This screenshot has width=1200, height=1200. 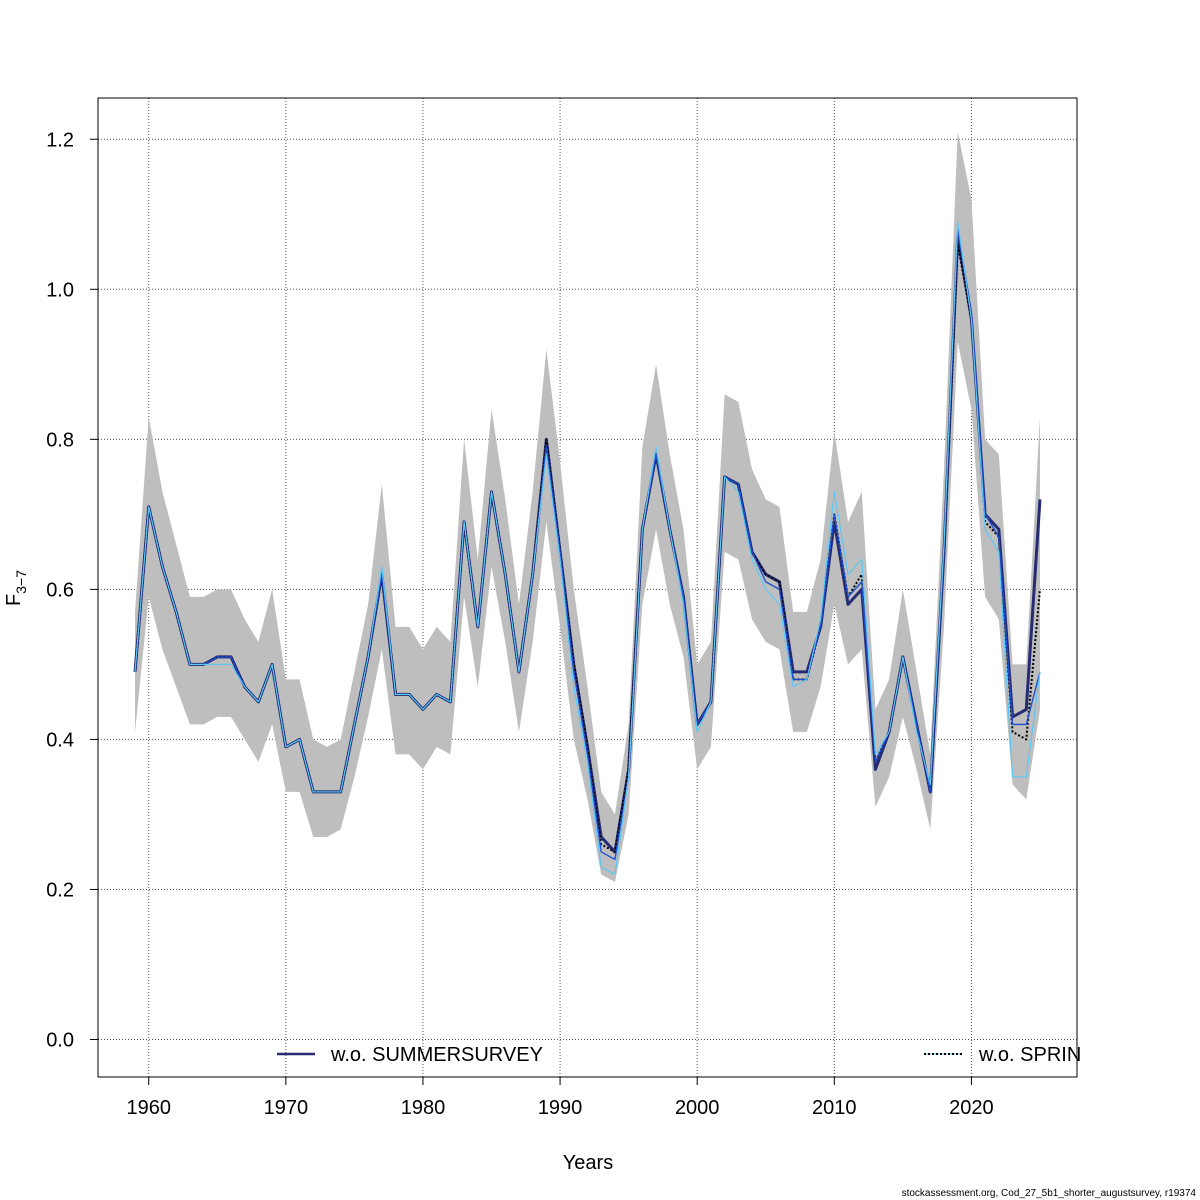 I want to click on y-tick-label: 1.0, so click(x=60, y=290).